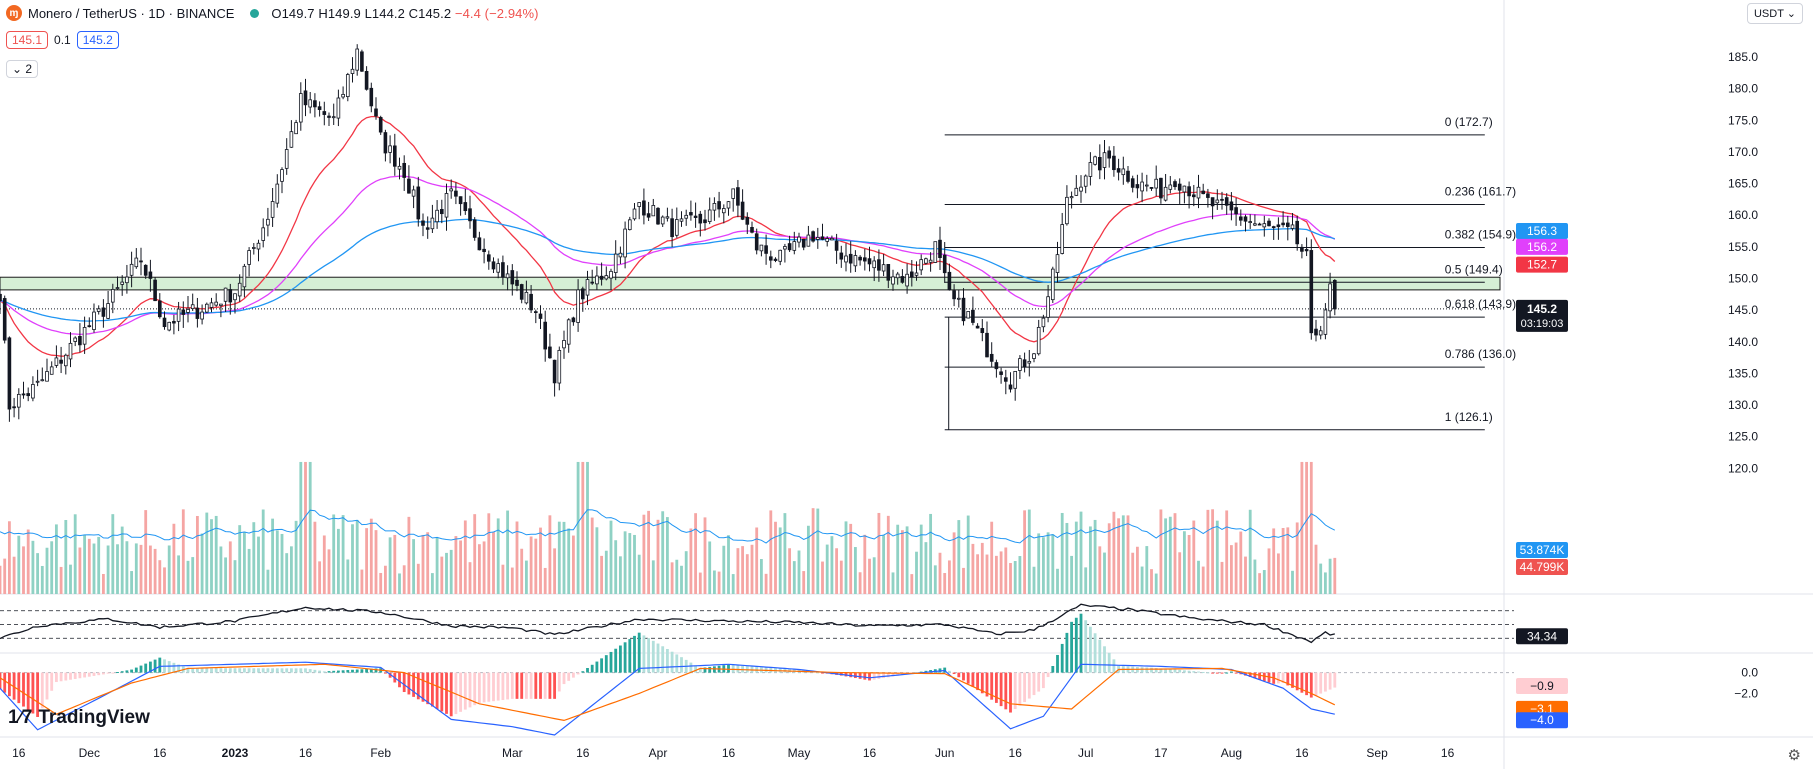 Image resolution: width=1813 pixels, height=769 pixels. I want to click on price-tick-label: 175.0, so click(1743, 120).